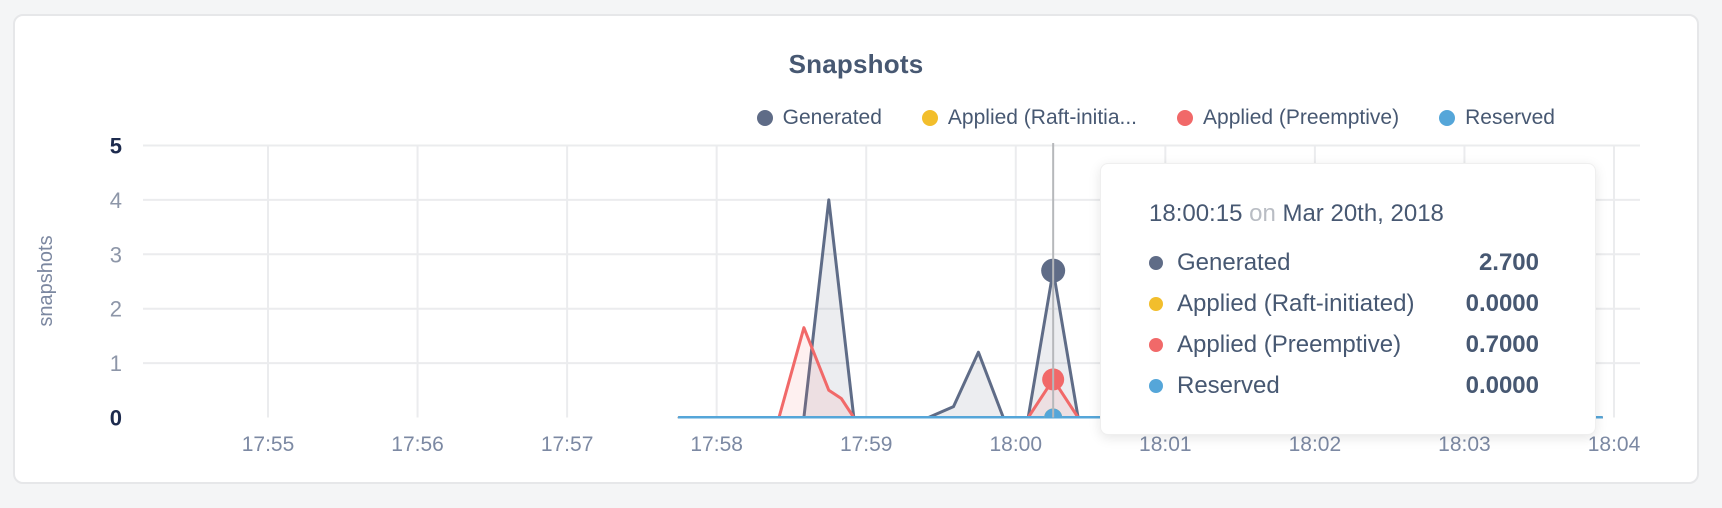 This screenshot has height=508, width=1722. Describe the element at coordinates (116, 254) in the screenshot. I see `y-axis-tick-label: 3` at that location.